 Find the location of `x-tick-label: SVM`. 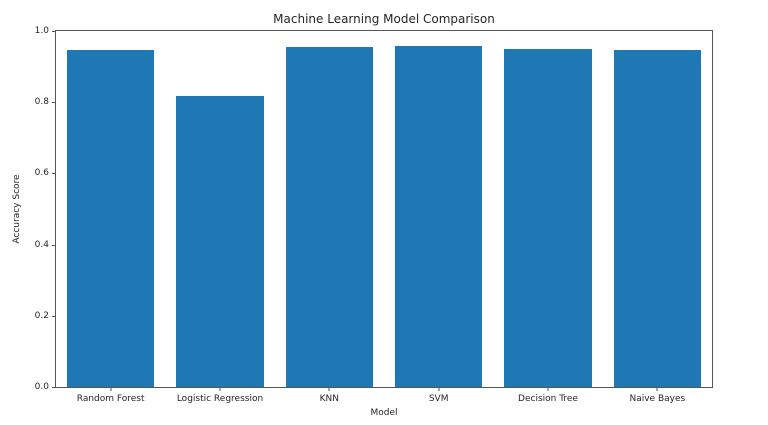

x-tick-label: SVM is located at coordinates (438, 399).